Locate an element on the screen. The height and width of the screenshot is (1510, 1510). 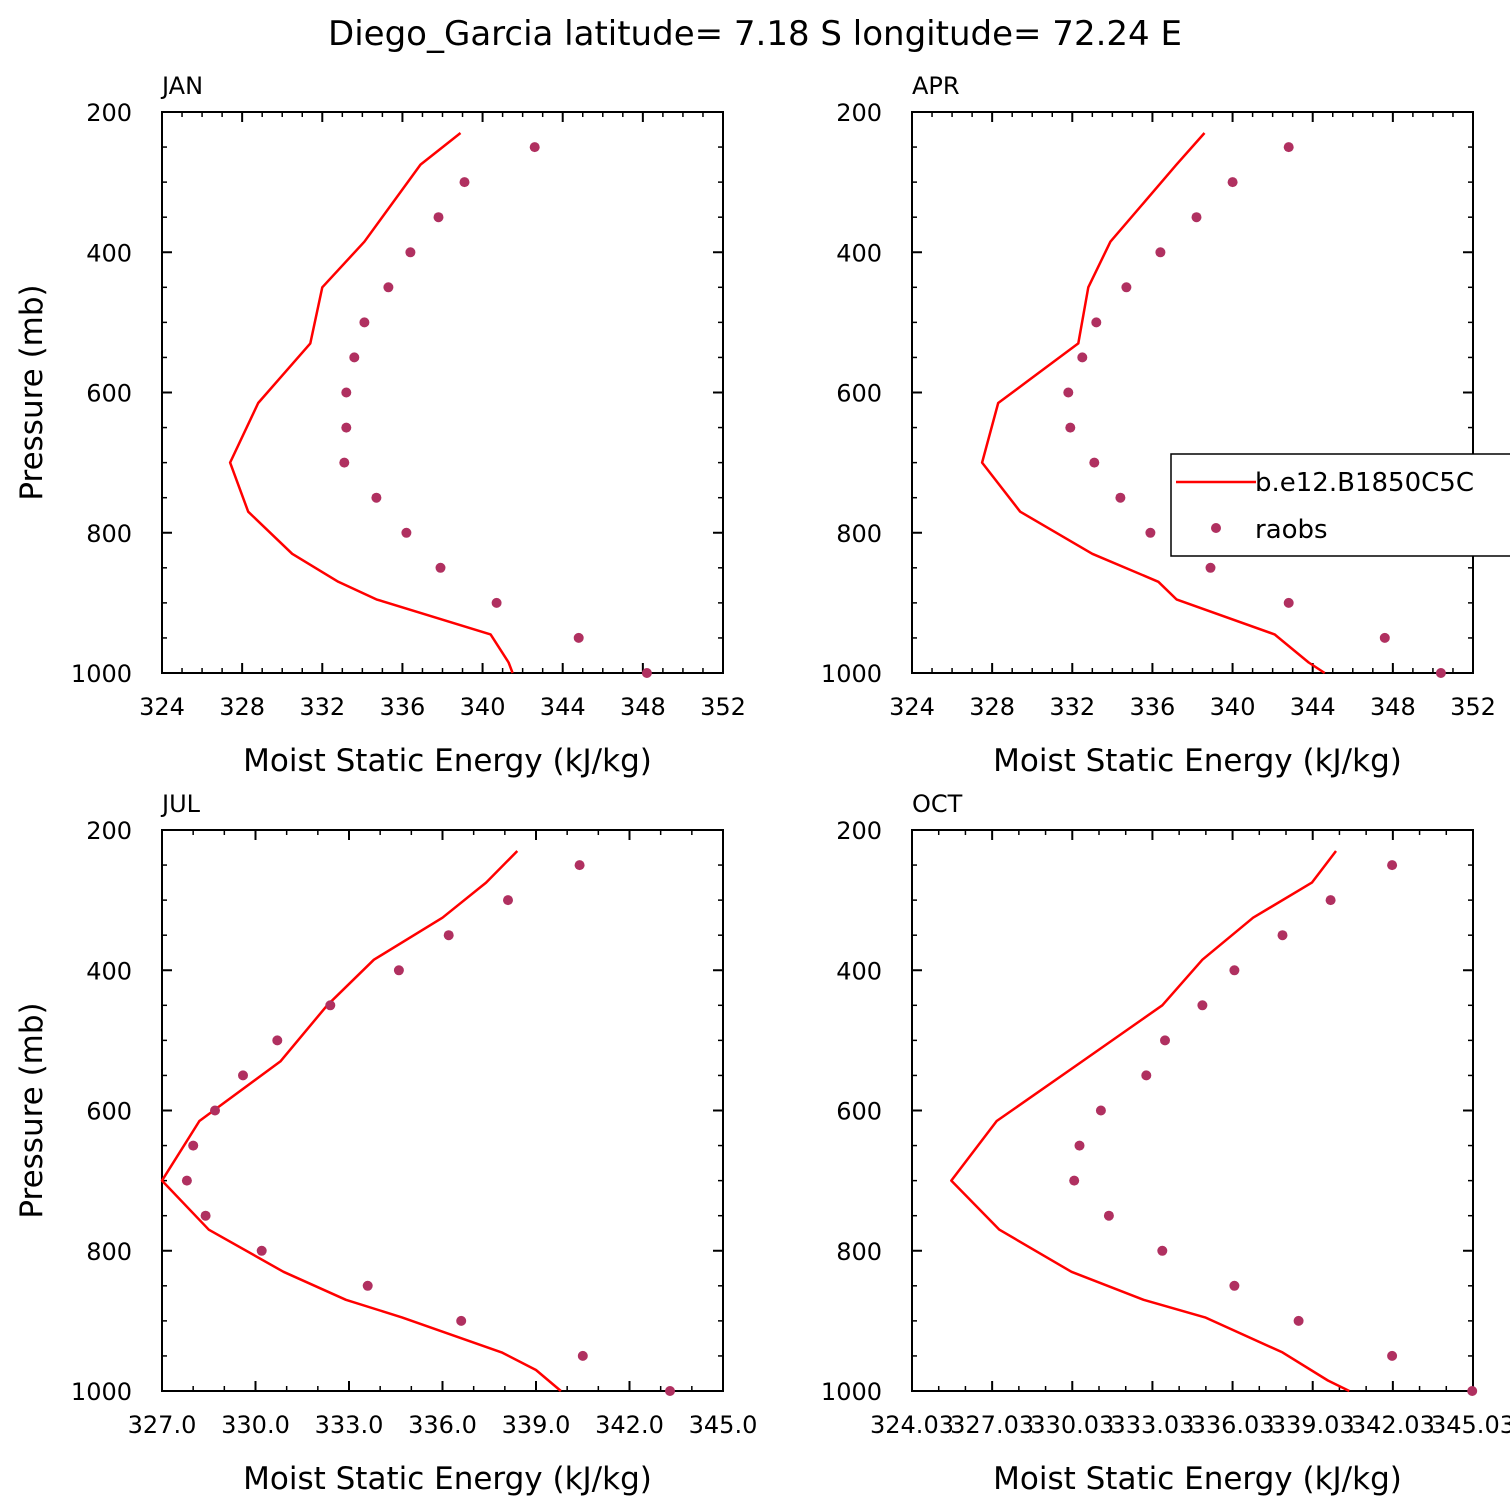
x-tick-label: 348 is located at coordinates (643, 707).